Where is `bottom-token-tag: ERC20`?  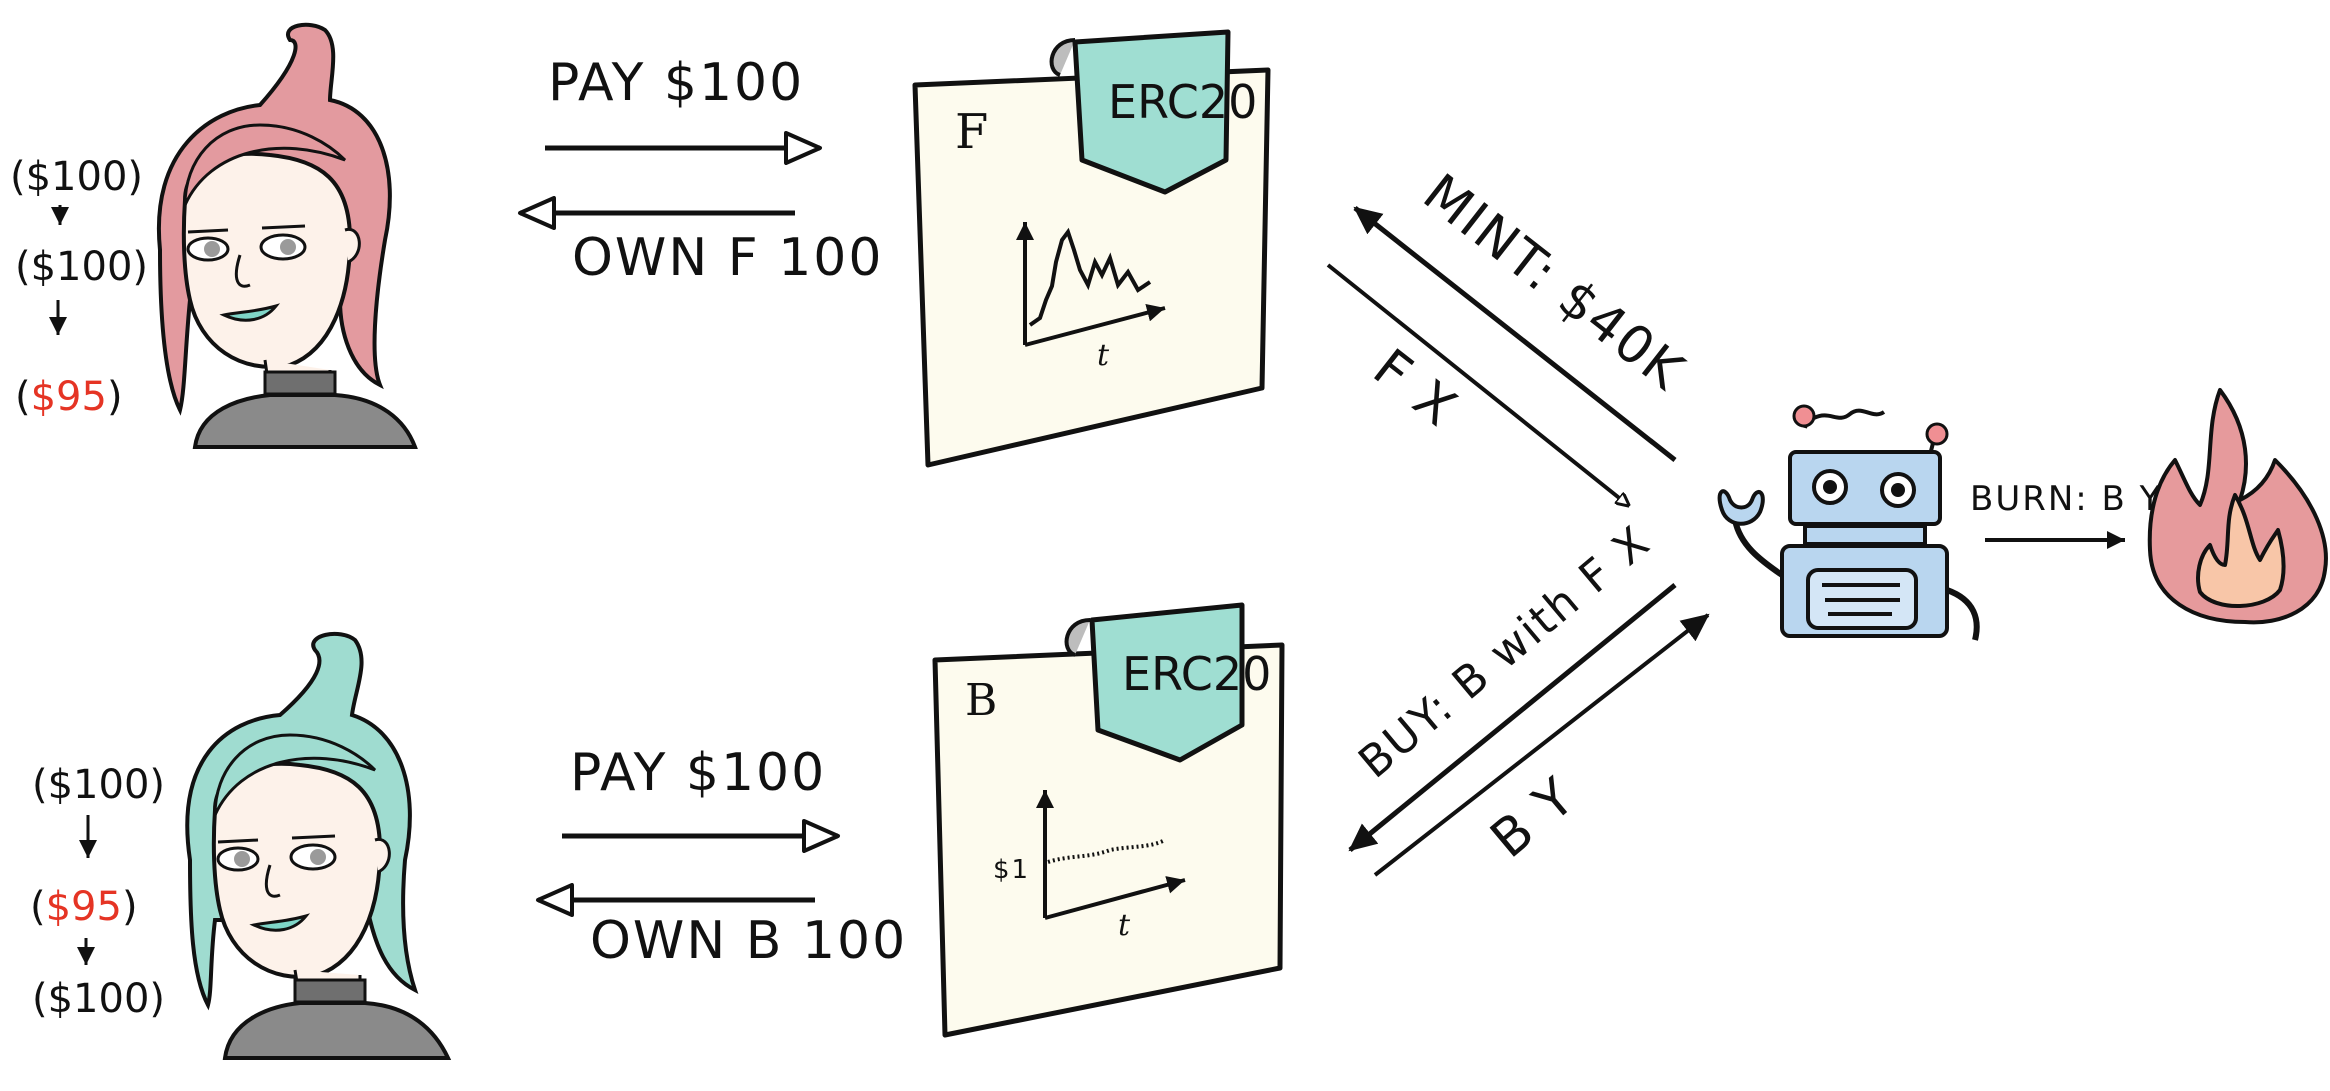 bottom-token-tag: ERC20 is located at coordinates (1196, 674).